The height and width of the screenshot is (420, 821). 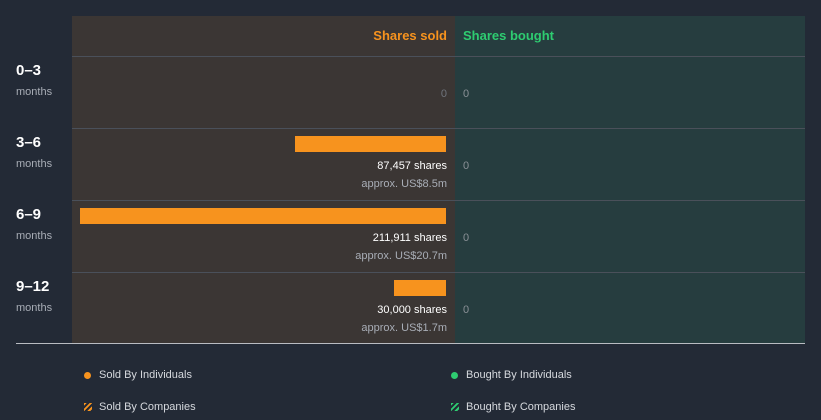 I want to click on green-hatch-icon, so click(x=455, y=407).